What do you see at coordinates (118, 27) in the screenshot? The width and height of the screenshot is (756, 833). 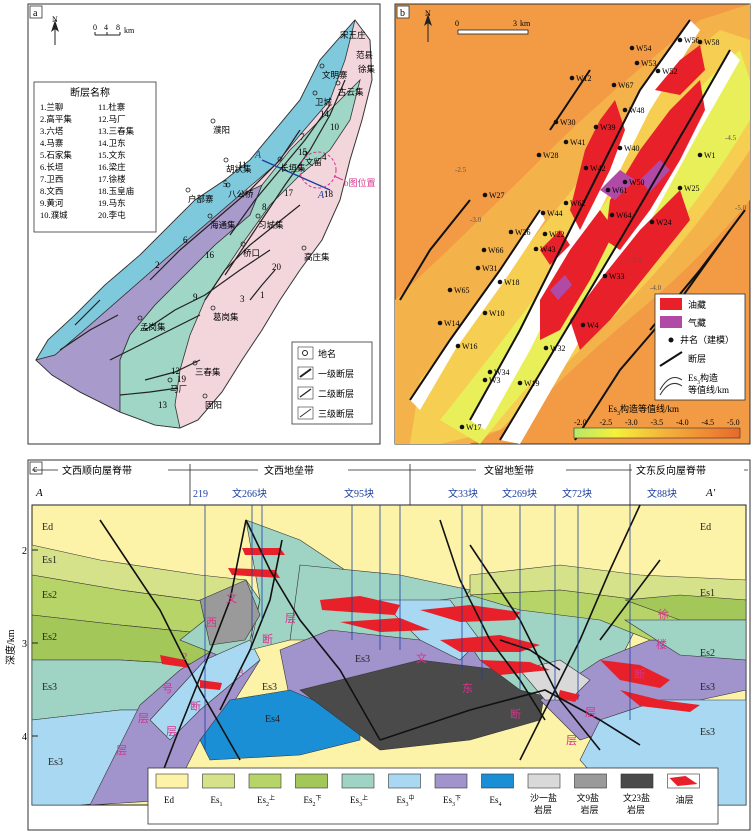 I see `svg-text: 8` at bounding box center [118, 27].